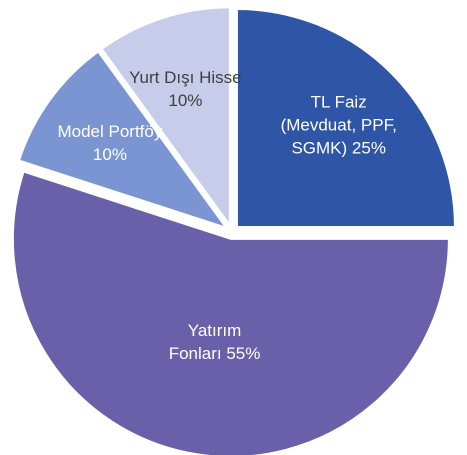 This screenshot has width=467, height=455. Describe the element at coordinates (110, 132) in the screenshot. I see `category-label: Model Portföy` at that location.